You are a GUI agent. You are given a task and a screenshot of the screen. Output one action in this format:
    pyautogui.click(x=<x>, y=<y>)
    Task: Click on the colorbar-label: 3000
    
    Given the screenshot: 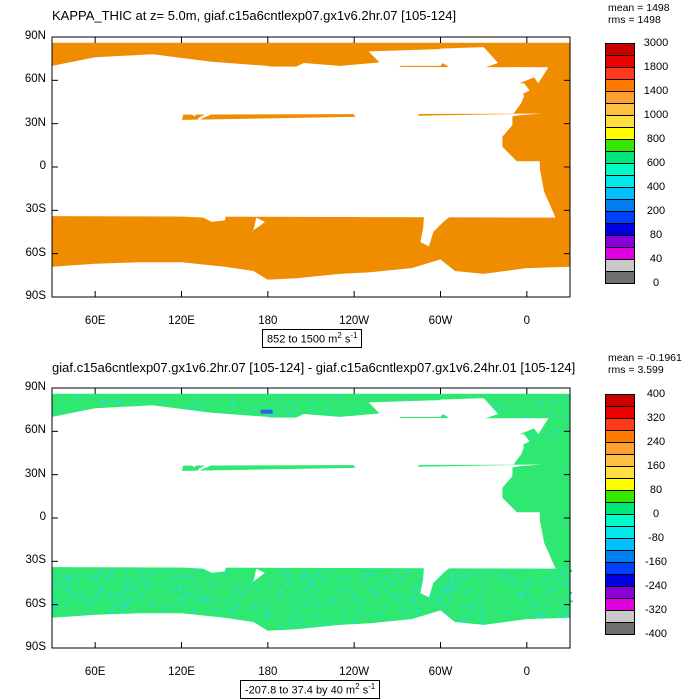 What is the action you would take?
    pyautogui.click(x=656, y=43)
    